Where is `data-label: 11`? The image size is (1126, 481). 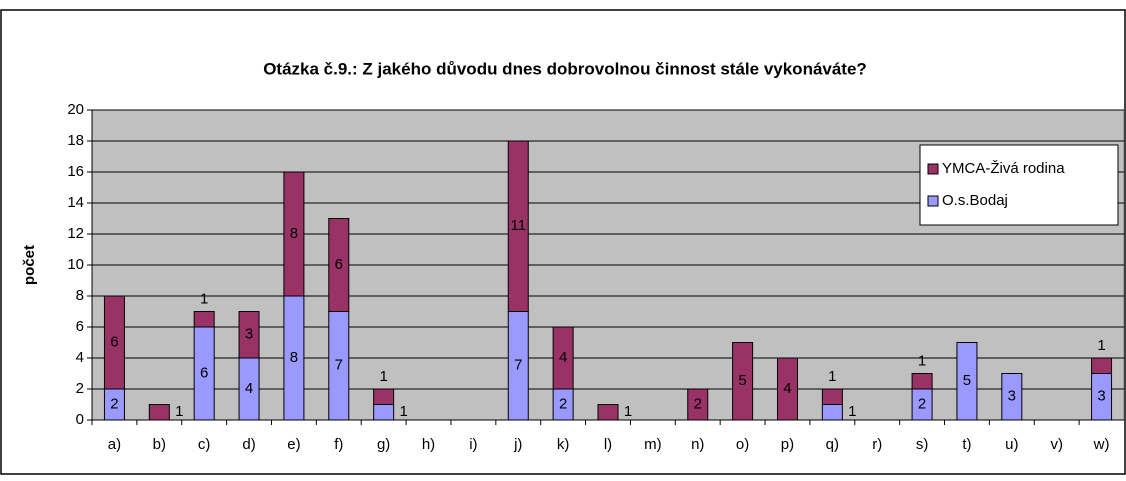
data-label: 11 is located at coordinates (518, 225).